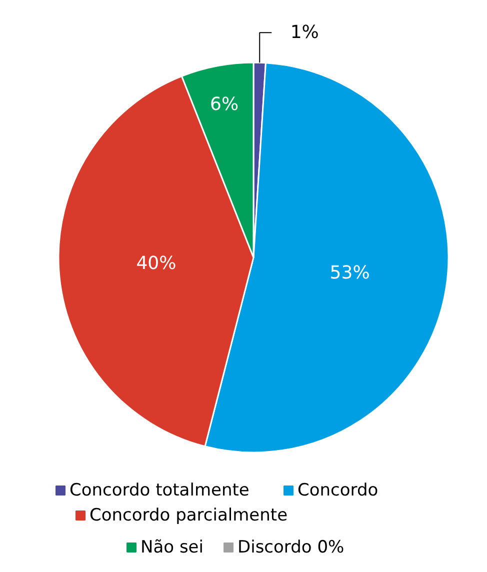  I want to click on legend-label: Concordo parcialmente, so click(189, 516).